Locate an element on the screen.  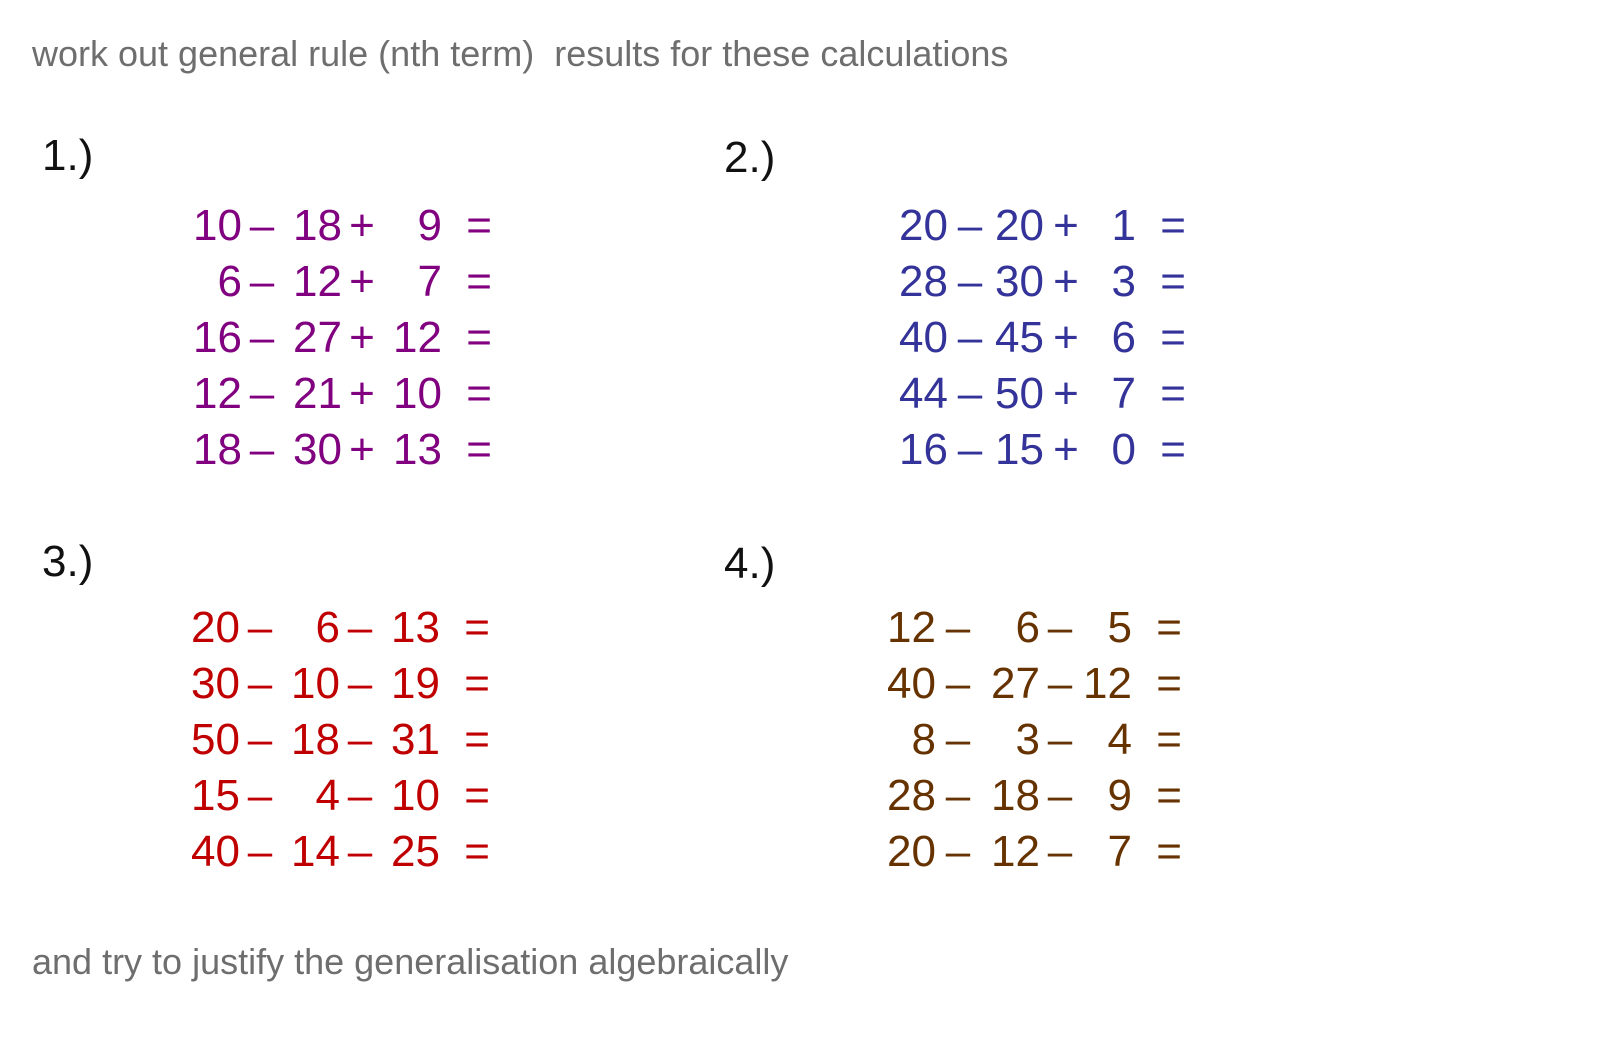
equation-row: 18–30 +13 = is located at coordinates (340, 450).